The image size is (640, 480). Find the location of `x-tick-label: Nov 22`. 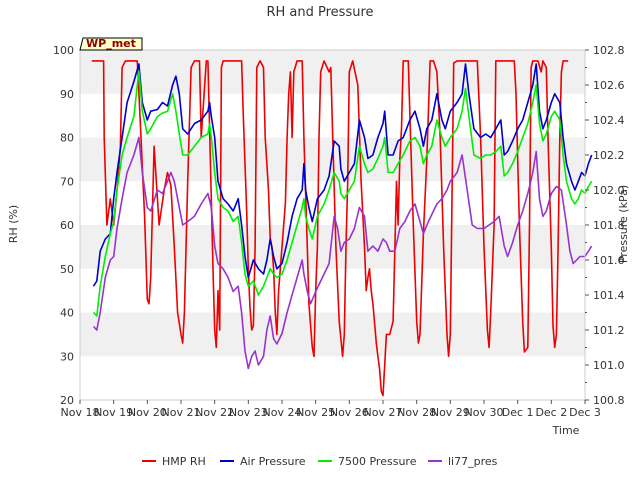

x-tick-label: Nov 22 is located at coordinates (214, 412).